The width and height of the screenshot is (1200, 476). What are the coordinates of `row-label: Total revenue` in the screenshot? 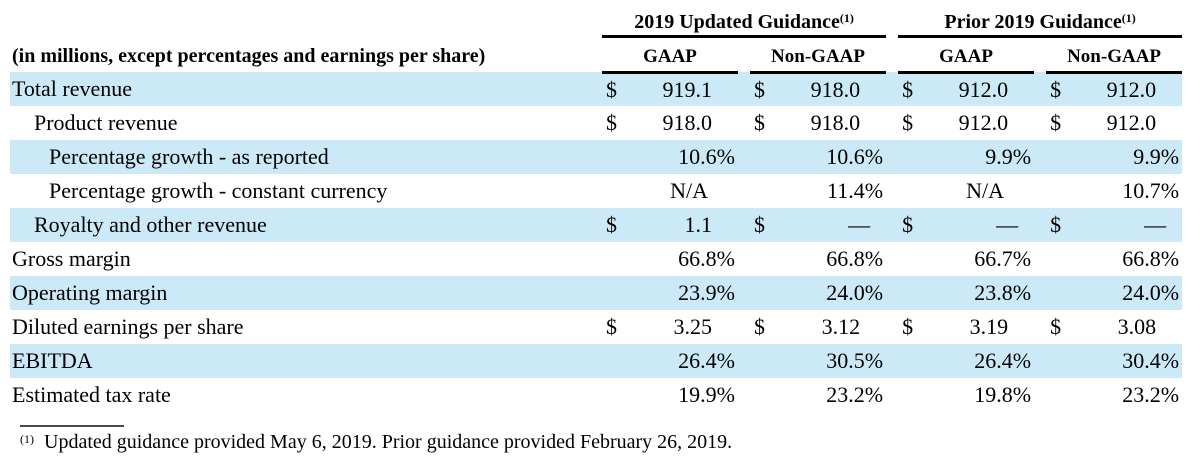 It's located at (72, 88).